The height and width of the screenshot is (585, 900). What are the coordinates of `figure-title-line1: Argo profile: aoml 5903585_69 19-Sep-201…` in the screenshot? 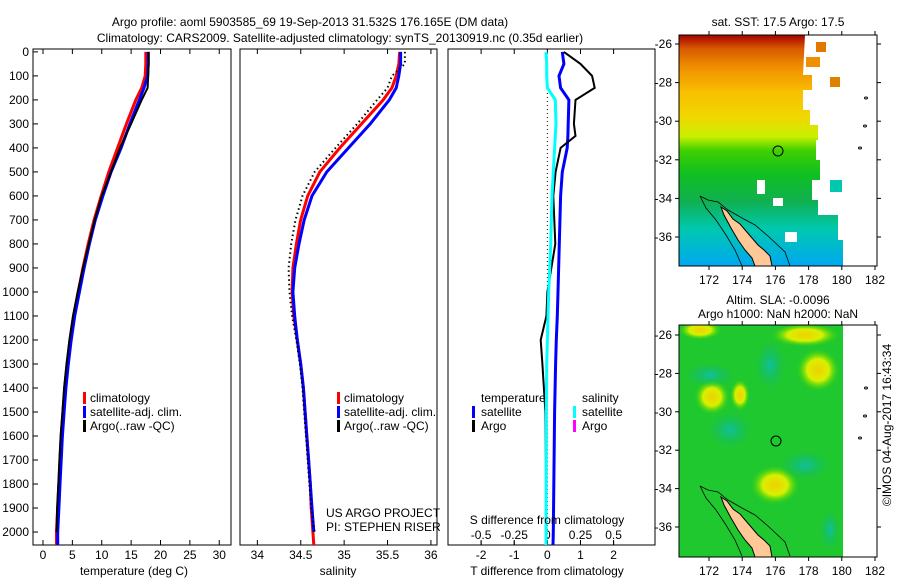 It's located at (310, 22).